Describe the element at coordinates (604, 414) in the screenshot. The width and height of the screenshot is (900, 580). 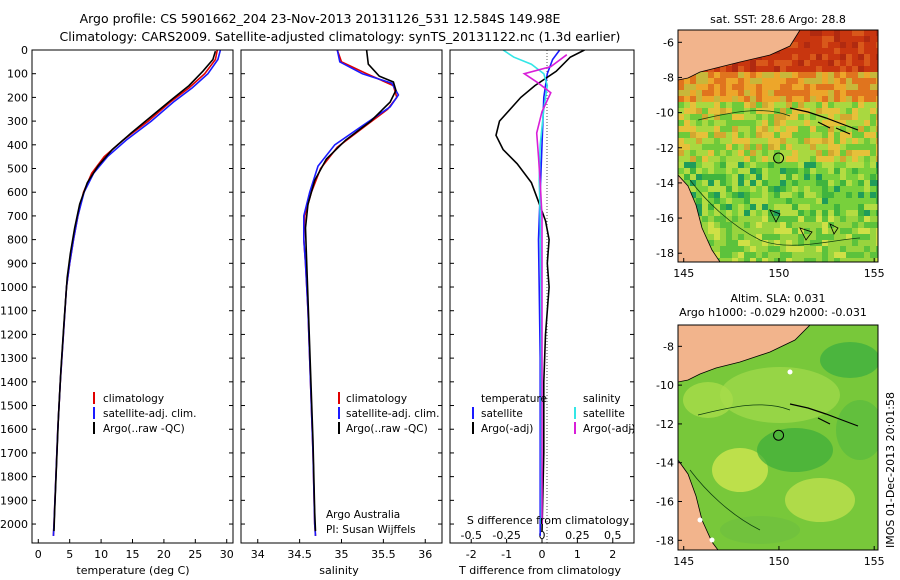
I see `legend-label-s-satellite: satellite` at that location.